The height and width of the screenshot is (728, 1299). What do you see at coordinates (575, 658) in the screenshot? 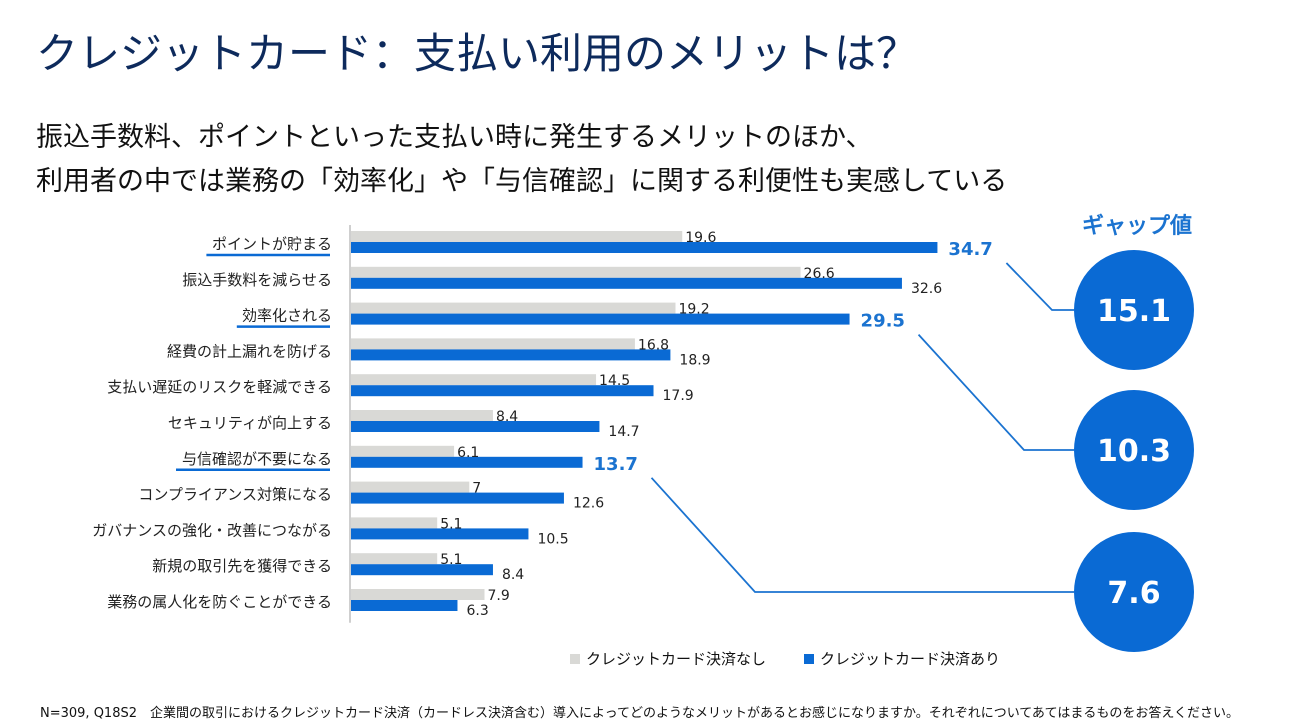
I see `legend-swatch-without` at bounding box center [575, 658].